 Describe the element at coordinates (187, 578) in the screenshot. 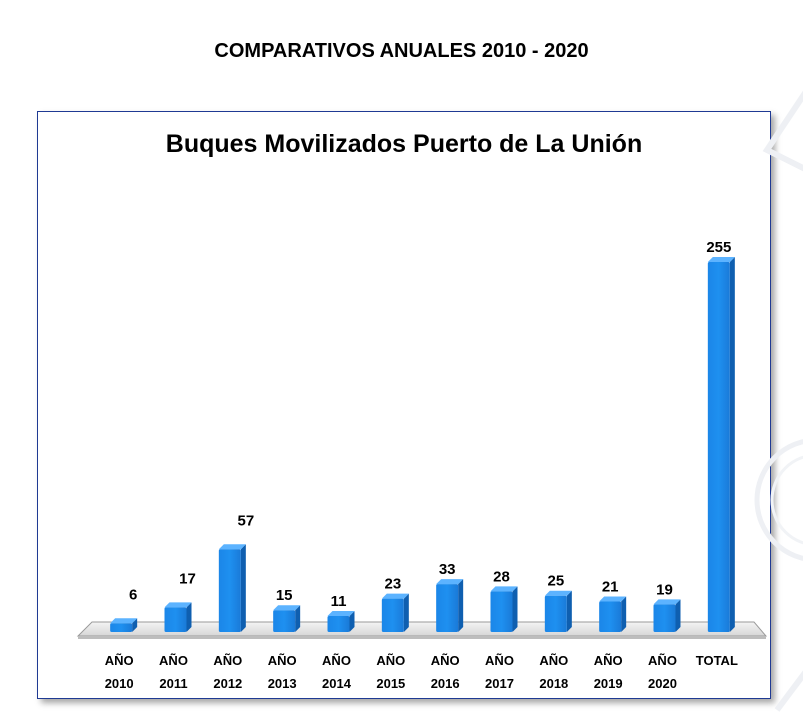

I see `data-label: 17` at that location.